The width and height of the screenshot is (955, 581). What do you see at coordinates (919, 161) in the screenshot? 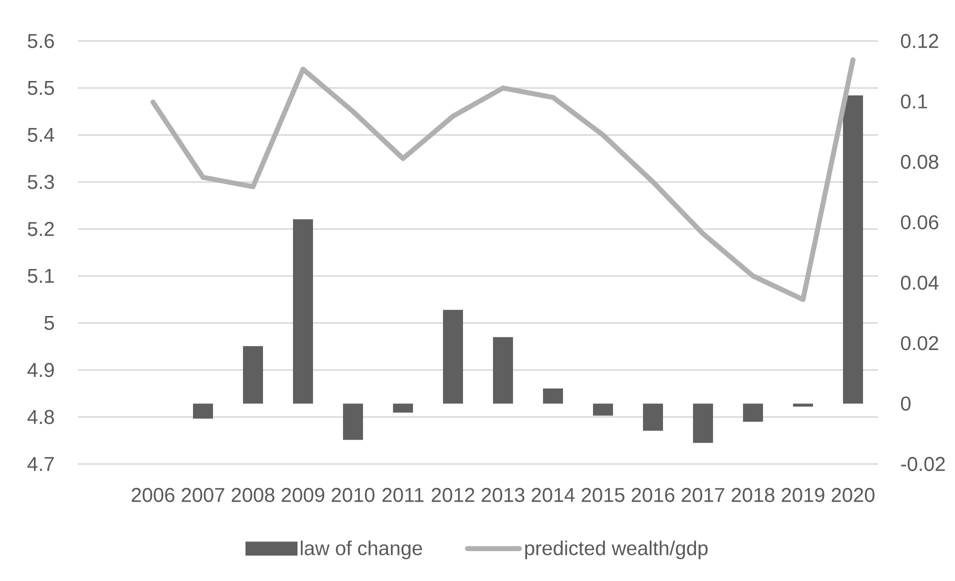
I see `y2-tick-label: 0.08` at bounding box center [919, 161].